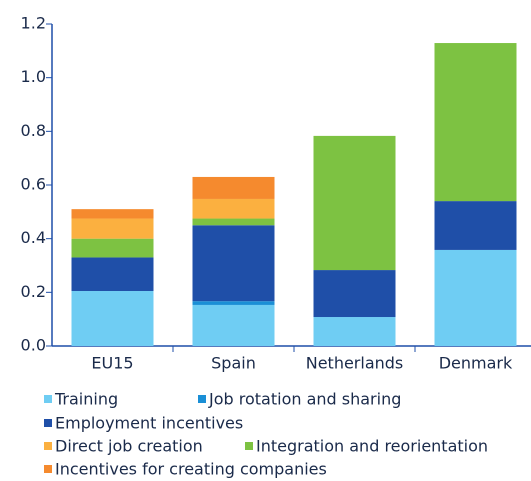 This screenshot has width=531, height=481. Describe the element at coordinates (33, 184) in the screenshot. I see `y-tick-label: 0.6` at that location.